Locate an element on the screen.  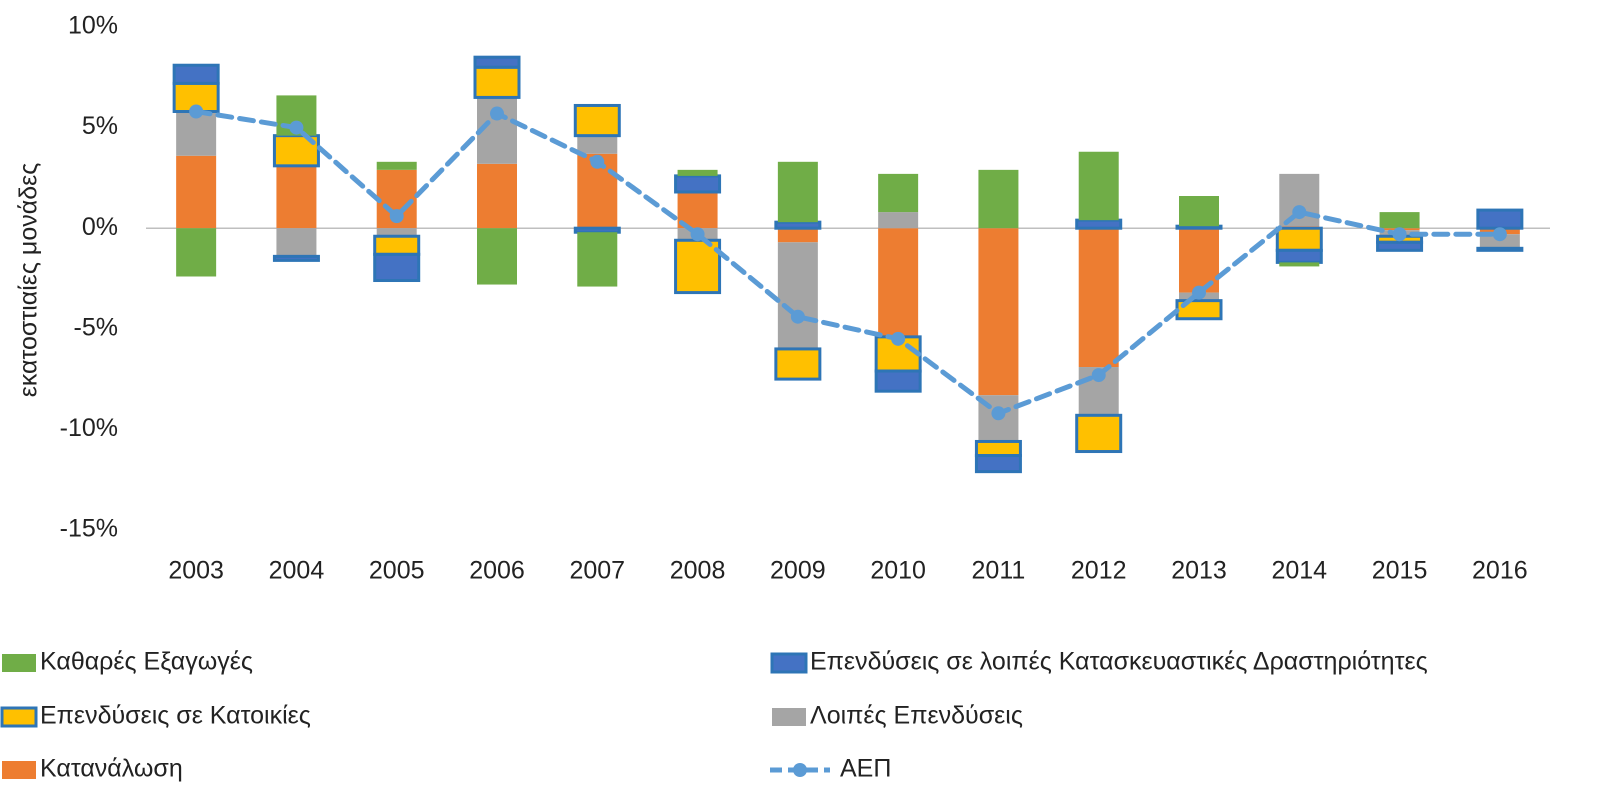
y-tick-label: 0% is located at coordinates (100, 227).